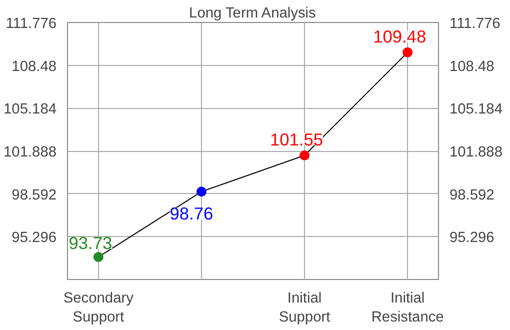 The image size is (510, 330). Describe the element at coordinates (31, 24) in the screenshot. I see `y-tick-label: 111.776` at that location.